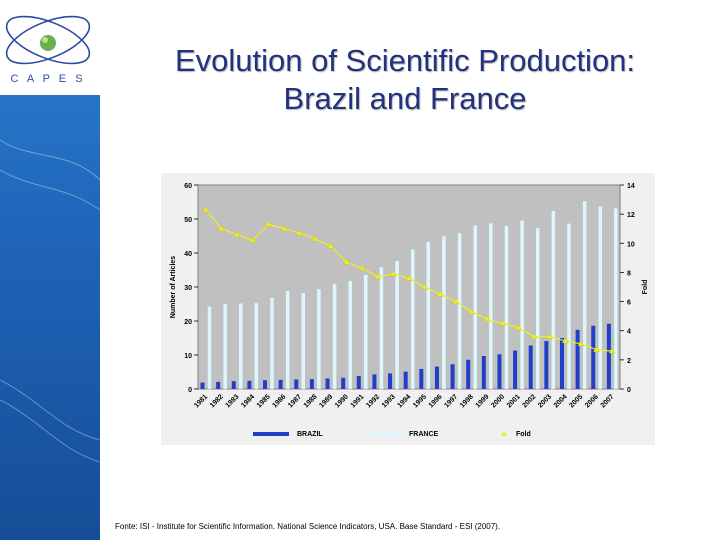  Describe the element at coordinates (188, 254) in the screenshot. I see `left-tick-label: 40` at that location.